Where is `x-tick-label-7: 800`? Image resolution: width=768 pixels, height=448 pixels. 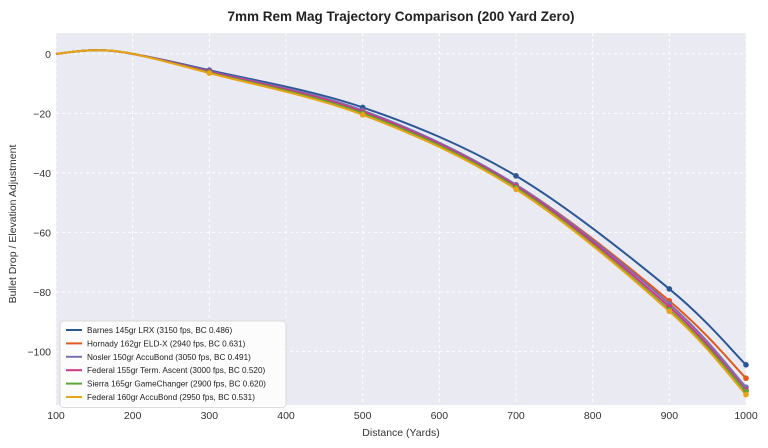
x-tick-label-7: 800 is located at coordinates (593, 416).